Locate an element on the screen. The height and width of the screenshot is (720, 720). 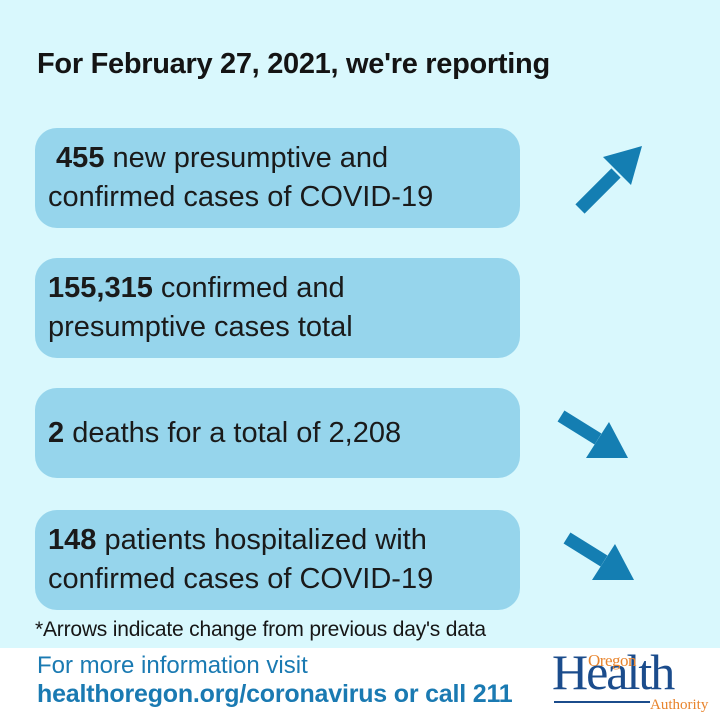
stat-number-new-cases: 455 is located at coordinates (76, 158).